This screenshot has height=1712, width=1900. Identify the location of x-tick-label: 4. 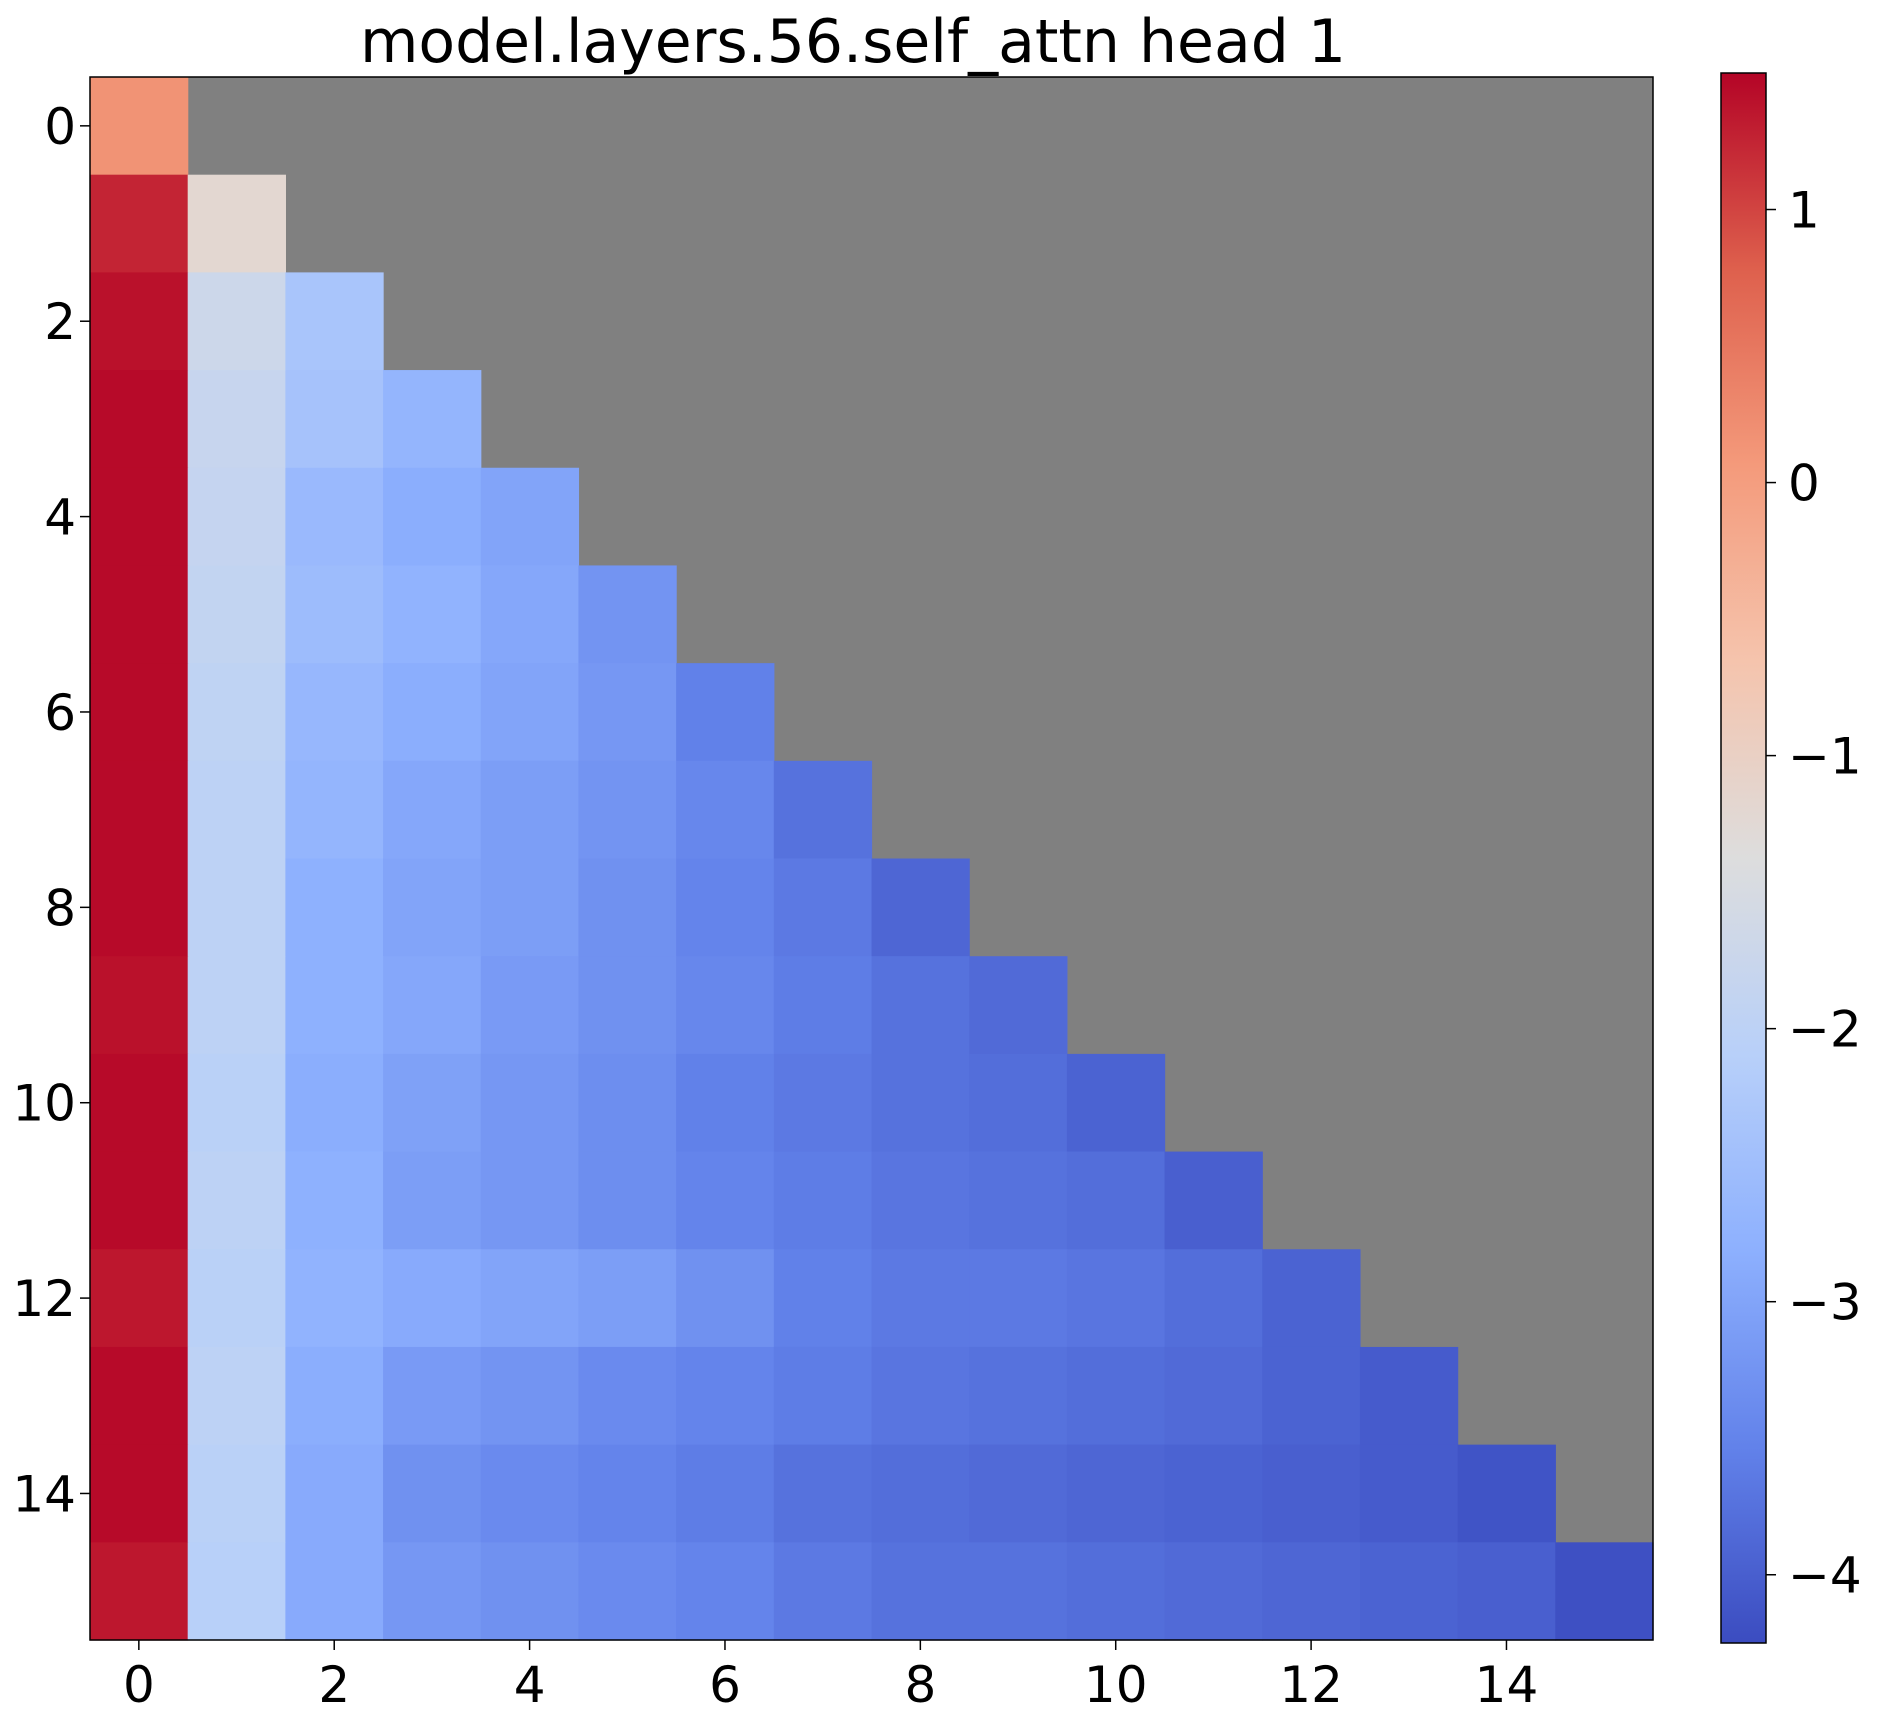
(530, 1684).